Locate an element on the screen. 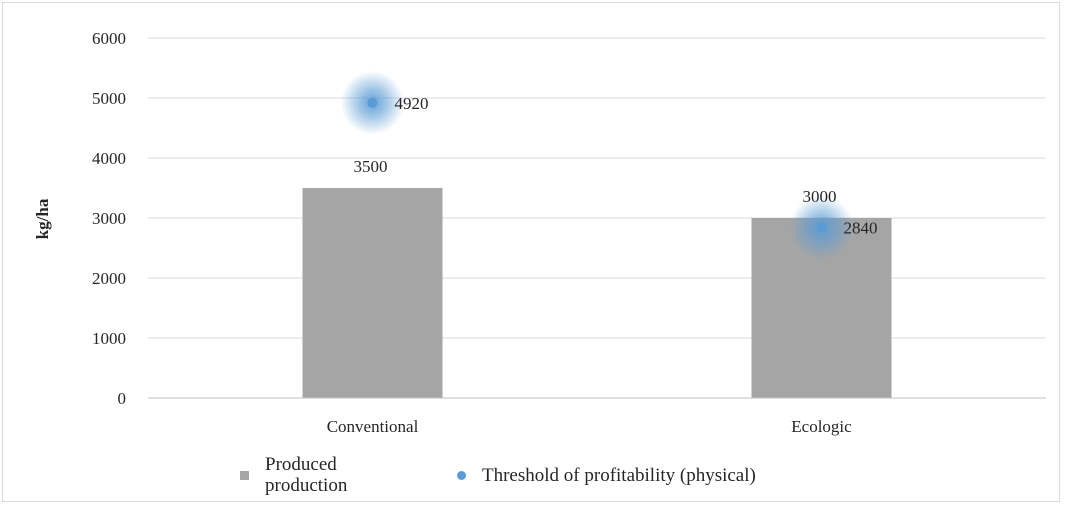  y-tick-label: 3000 is located at coordinates (109, 218).